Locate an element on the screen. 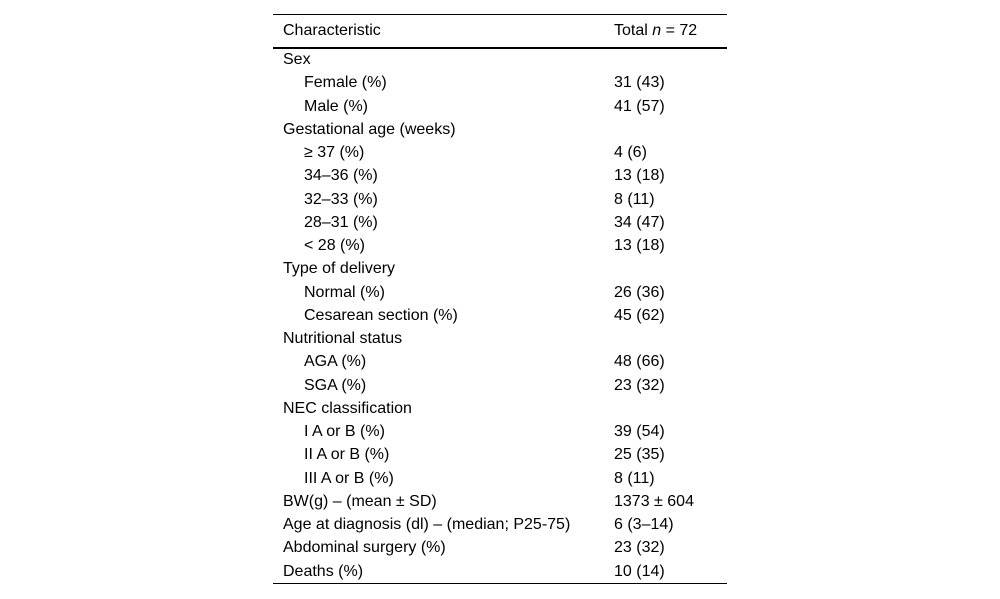 This screenshot has width=1000, height=599. row-label: < 28 (%) is located at coordinates (334, 246).